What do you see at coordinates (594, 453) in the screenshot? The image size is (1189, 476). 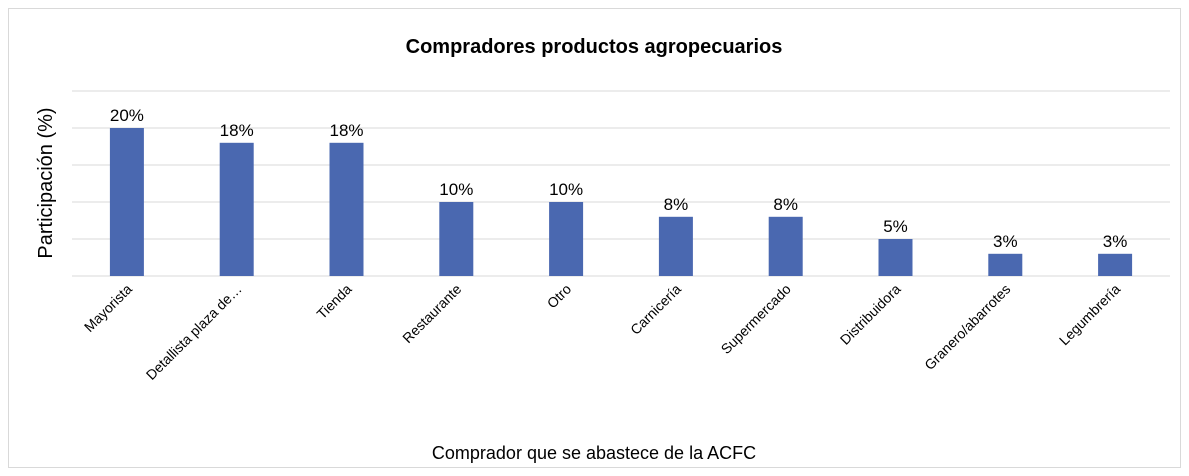 I see `x-axis-label: Comprador que se abastece de la ACFC` at bounding box center [594, 453].